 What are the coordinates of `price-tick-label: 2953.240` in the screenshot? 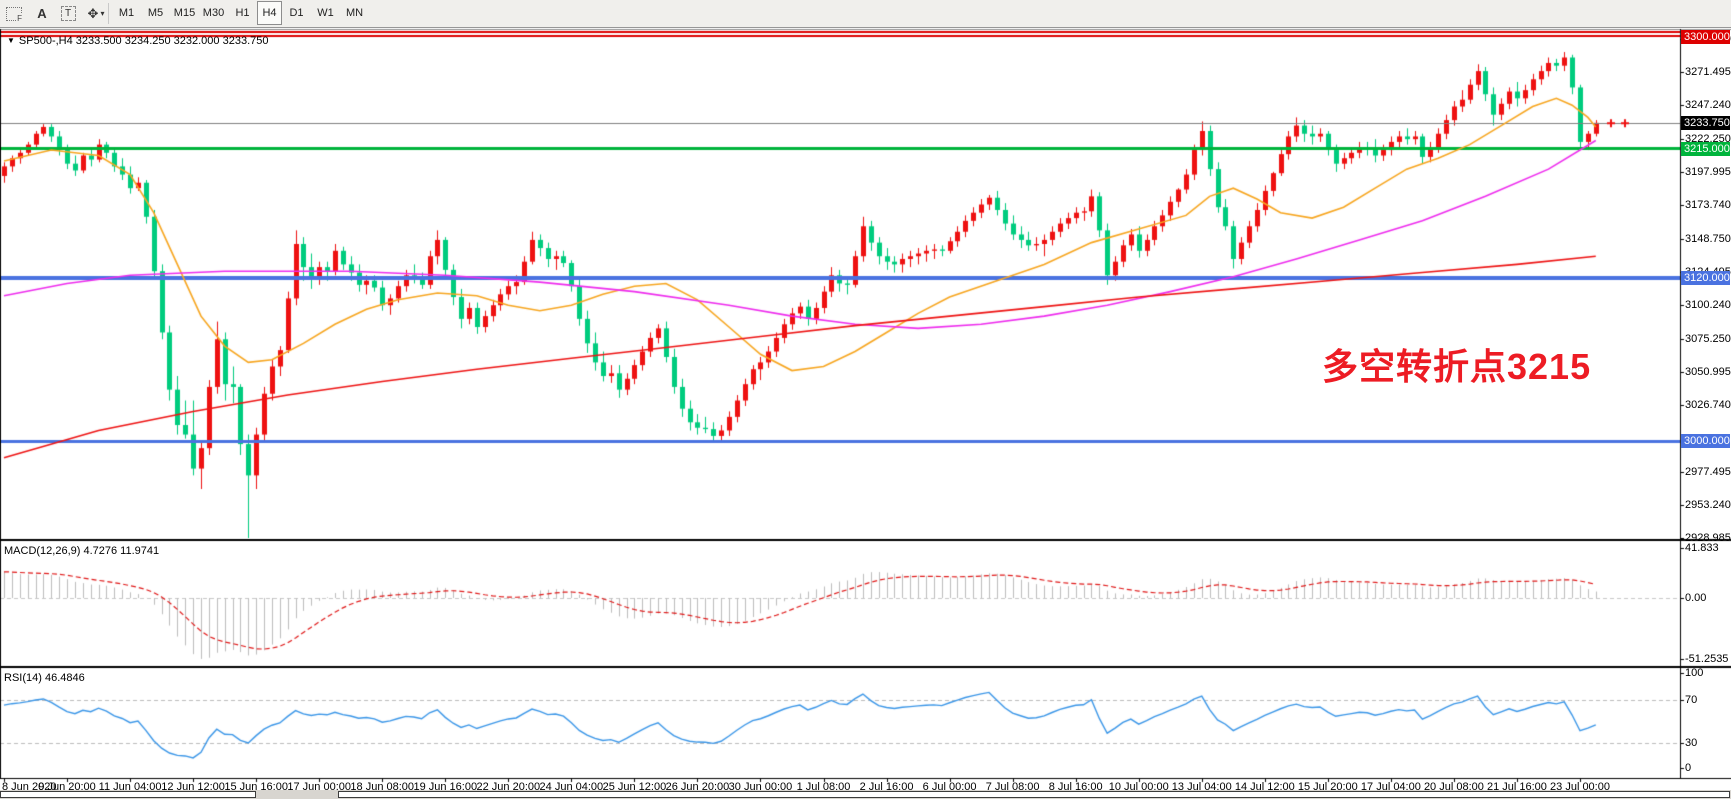 It's located at (1708, 505).